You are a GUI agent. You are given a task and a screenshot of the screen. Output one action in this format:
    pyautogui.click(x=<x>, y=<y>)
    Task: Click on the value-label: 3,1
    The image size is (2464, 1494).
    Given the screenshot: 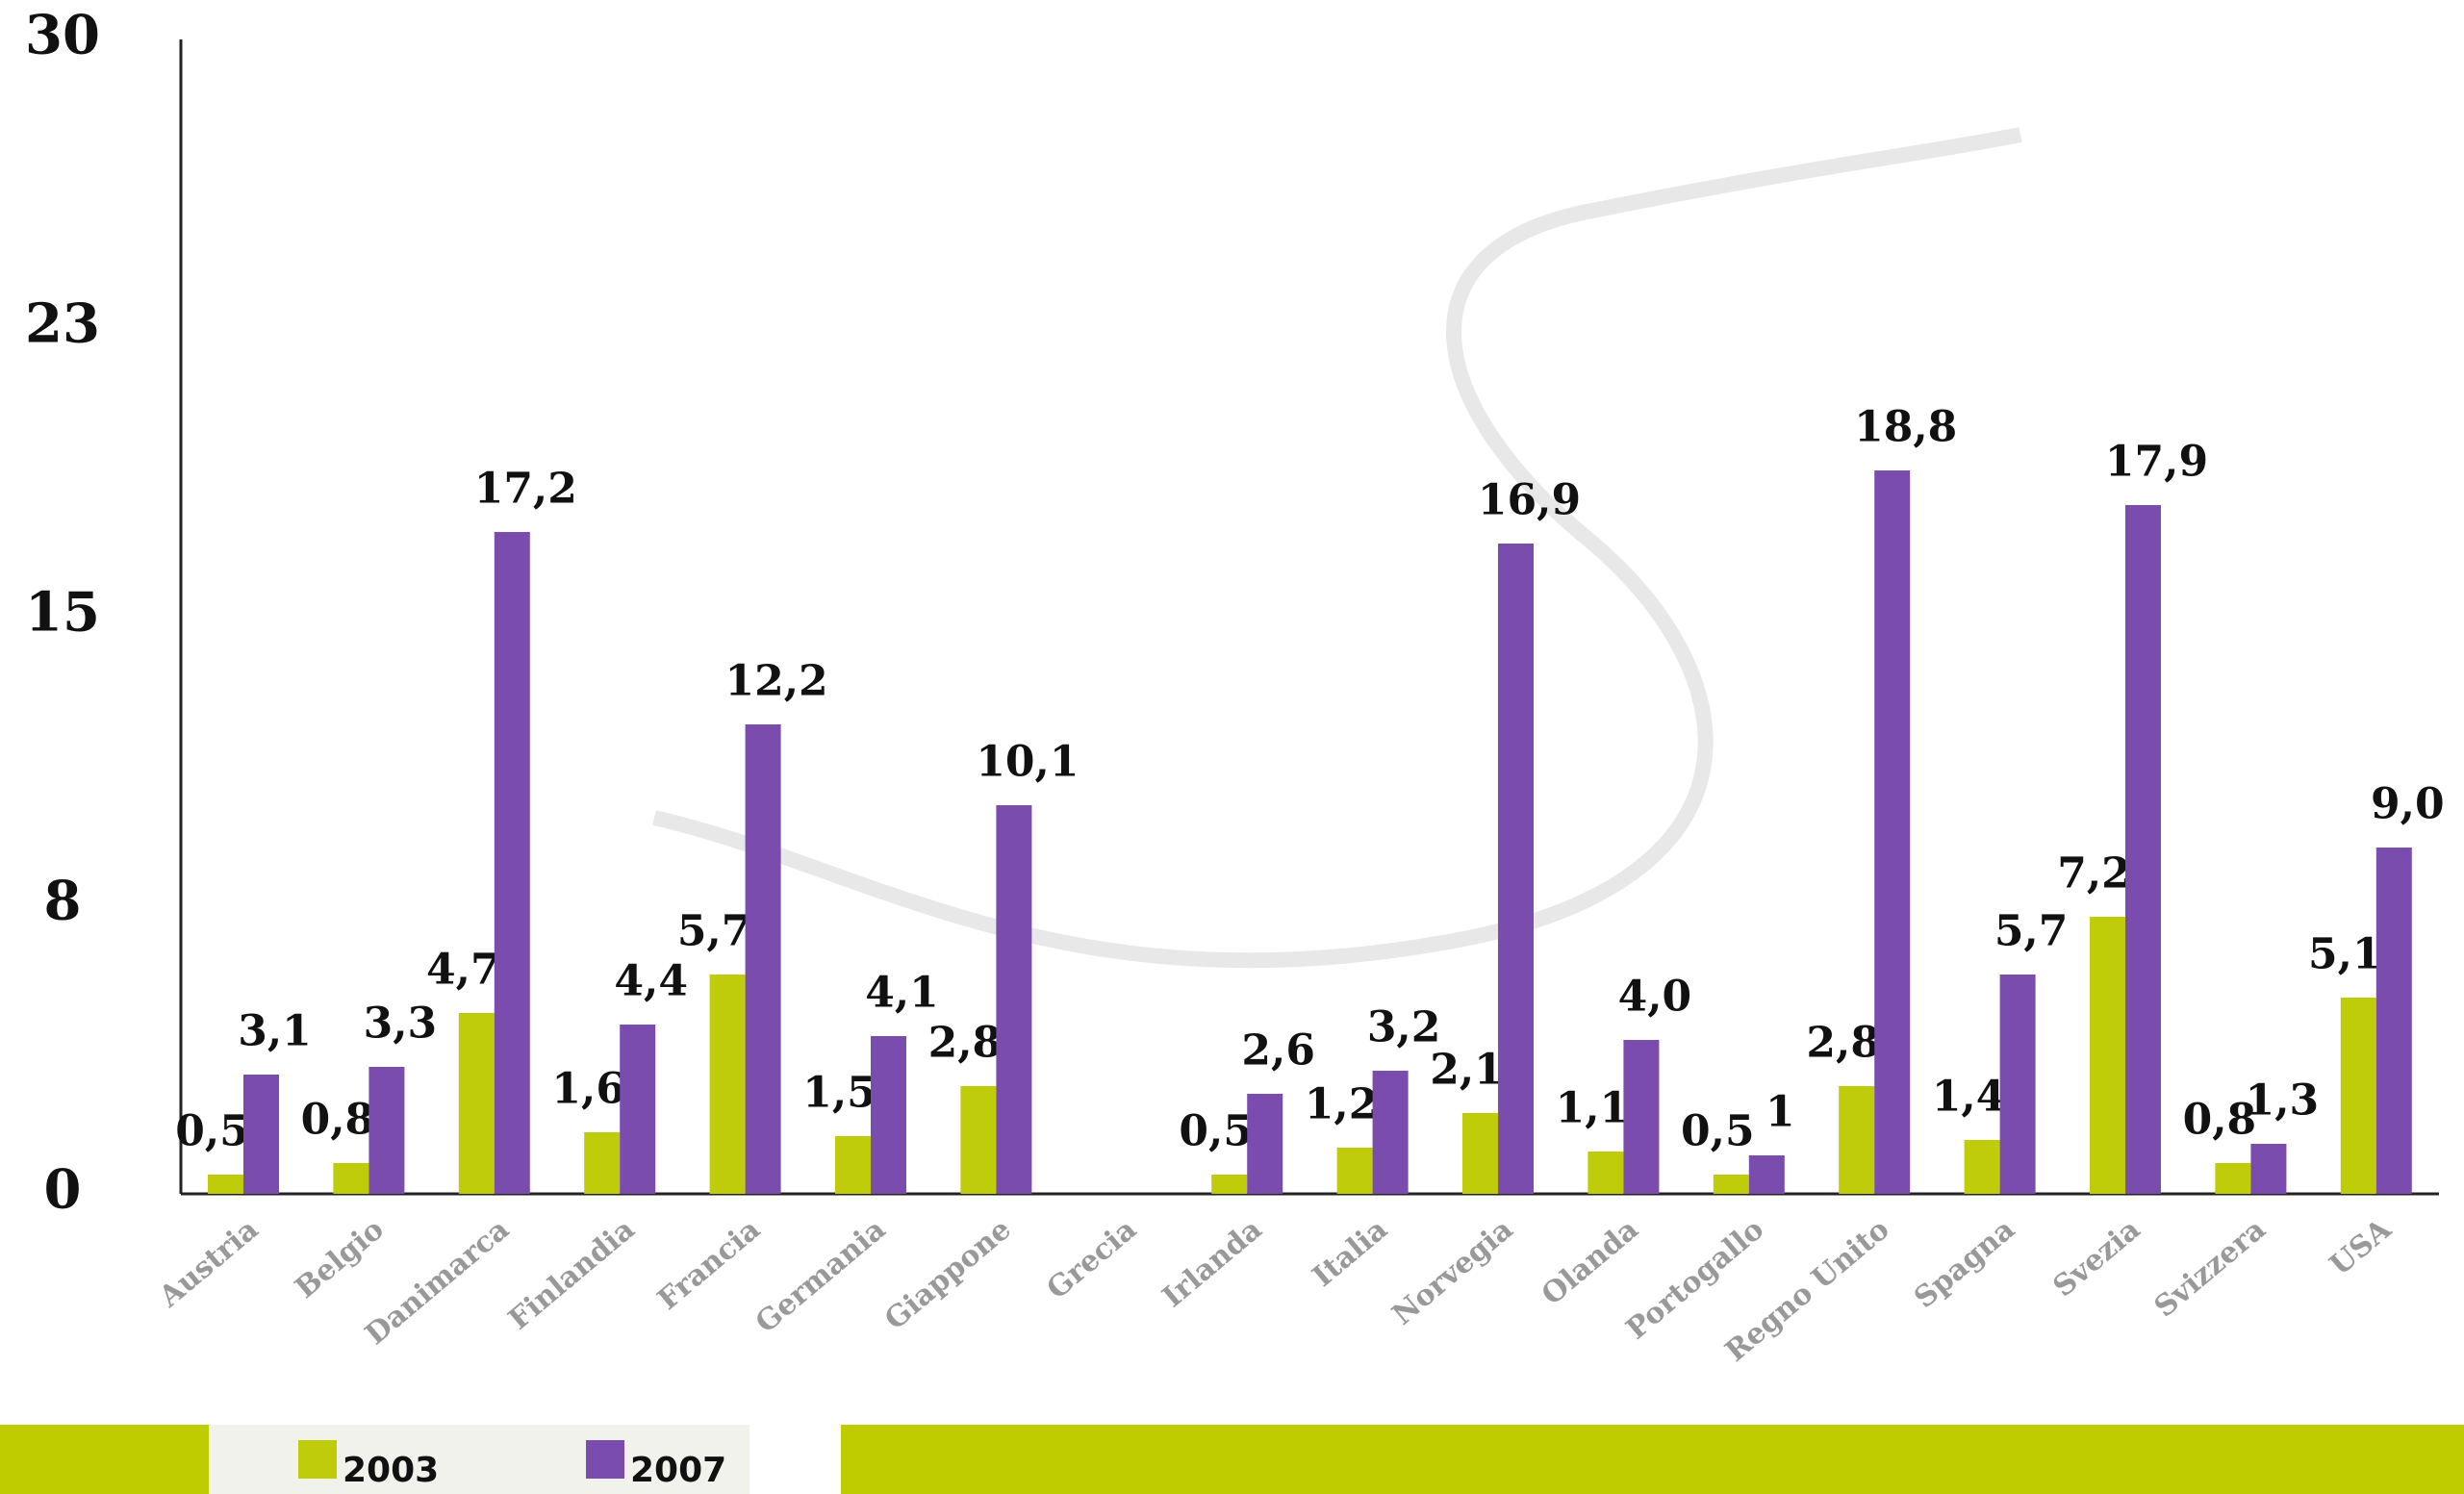 What is the action you would take?
    pyautogui.click(x=275, y=1031)
    